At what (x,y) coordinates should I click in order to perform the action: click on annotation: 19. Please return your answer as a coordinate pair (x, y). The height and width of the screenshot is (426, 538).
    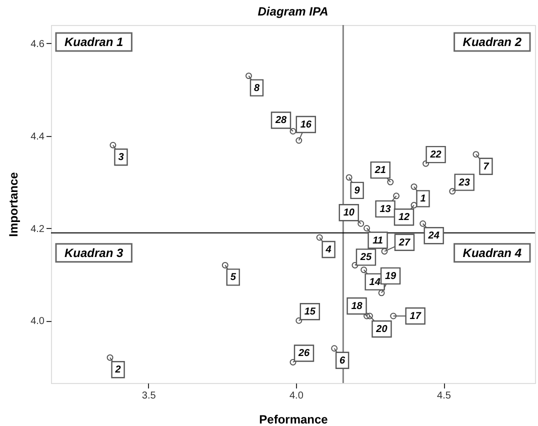
    Looking at the image, I should click on (390, 276).